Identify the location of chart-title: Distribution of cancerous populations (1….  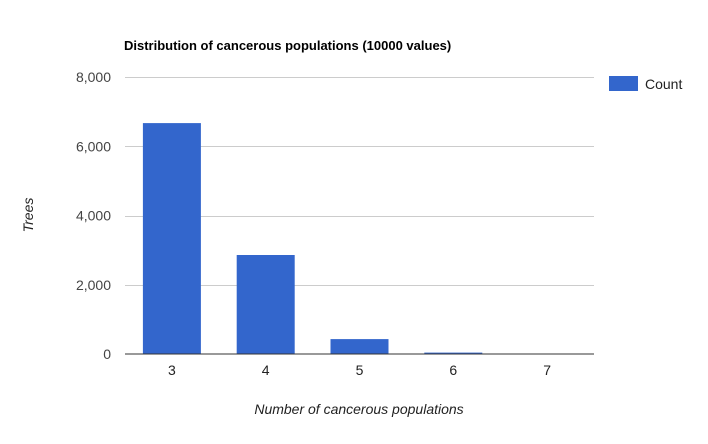
(287, 45).